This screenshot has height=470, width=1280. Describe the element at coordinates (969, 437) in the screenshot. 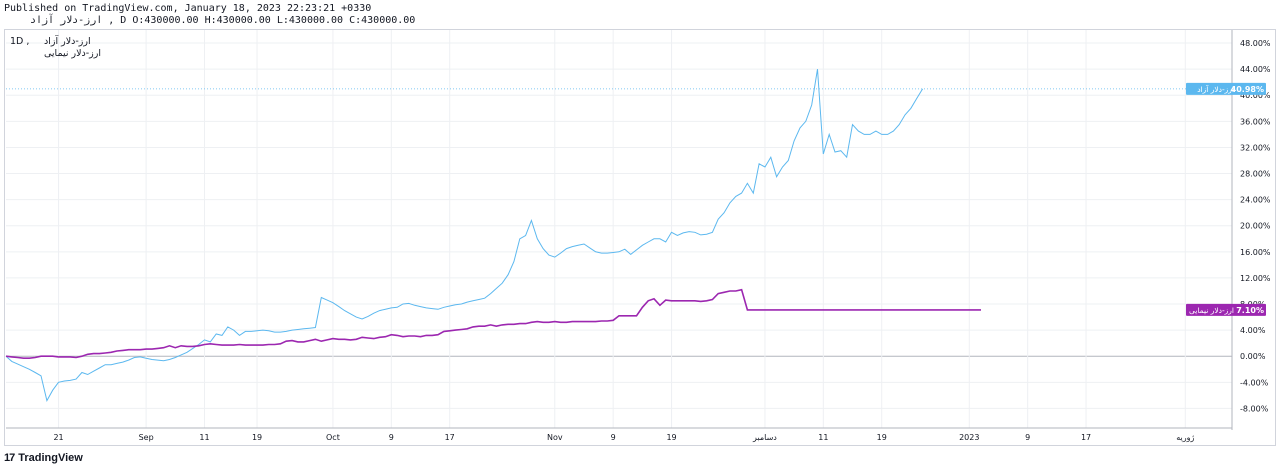

I see `x-tick-label: 2023` at that location.